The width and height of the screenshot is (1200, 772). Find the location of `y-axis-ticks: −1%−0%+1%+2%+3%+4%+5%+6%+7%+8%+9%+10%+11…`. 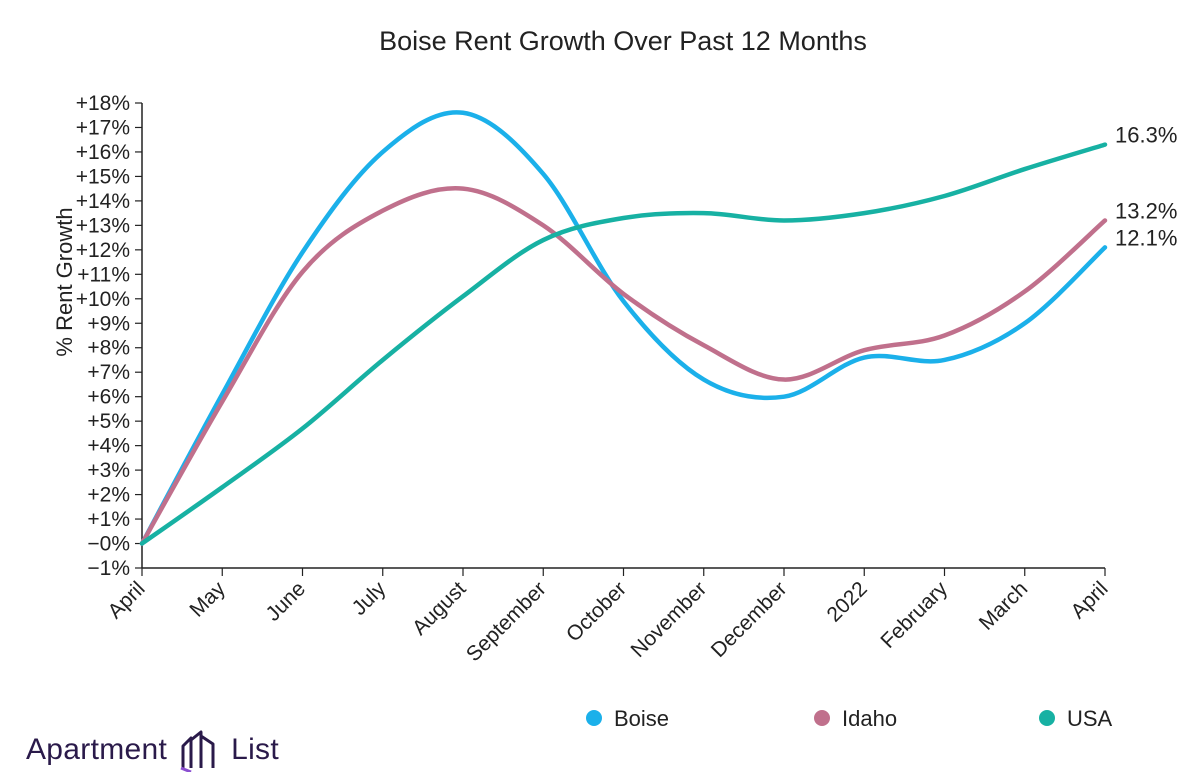

y-axis-ticks: −1%−0%+1%+2%+3%+4%+5%+6%+7%+8%+9%+10%+11… is located at coordinates (109, 336).